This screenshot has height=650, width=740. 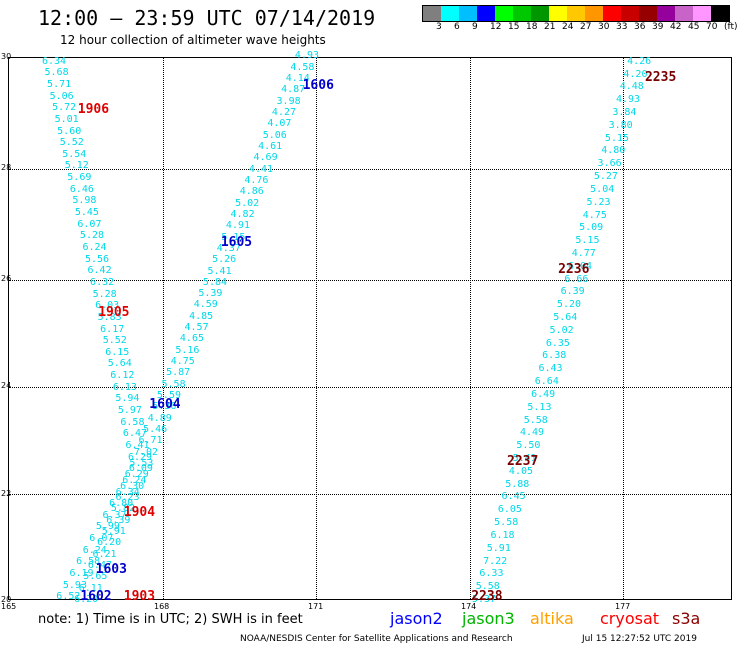 I want to click on swh-value: 6.45, so click(x=513, y=497).